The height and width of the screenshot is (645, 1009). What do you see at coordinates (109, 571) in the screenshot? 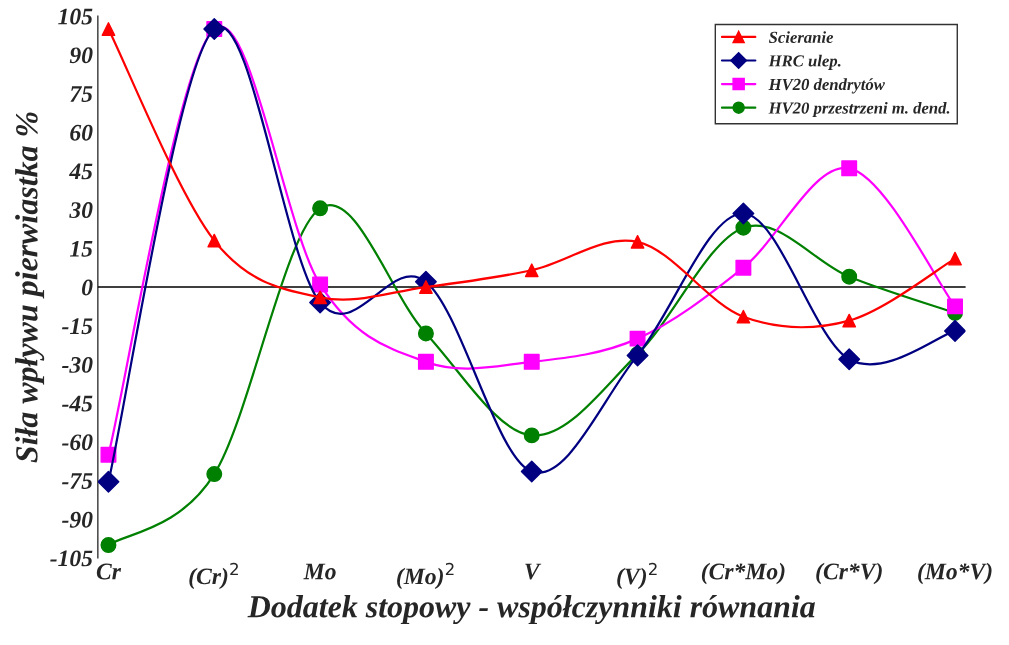
I see `x-tick-label: Cr` at bounding box center [109, 571].